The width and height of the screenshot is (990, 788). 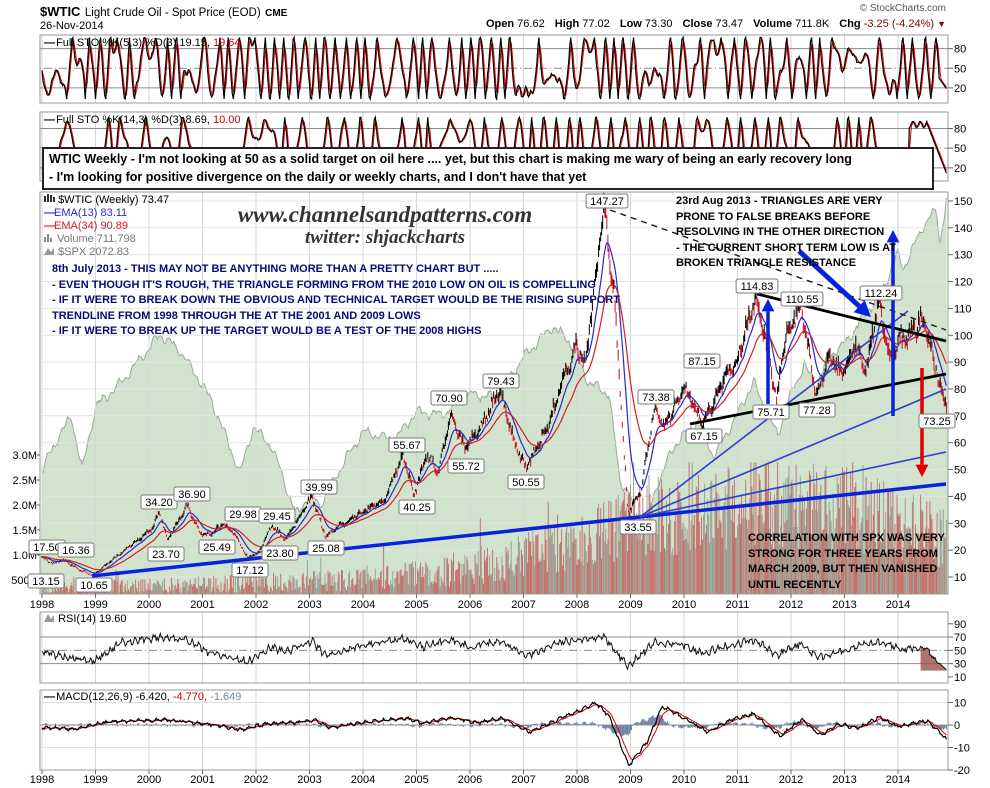 I want to click on year-label: 2010, so click(x=684, y=605).